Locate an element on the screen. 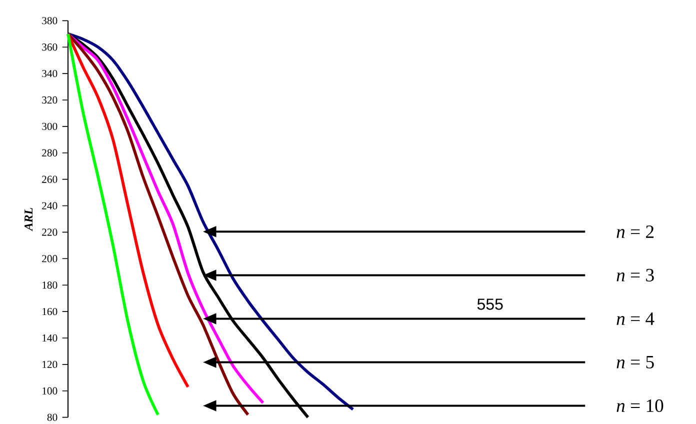  y-tick-label: 120 is located at coordinates (50, 364).